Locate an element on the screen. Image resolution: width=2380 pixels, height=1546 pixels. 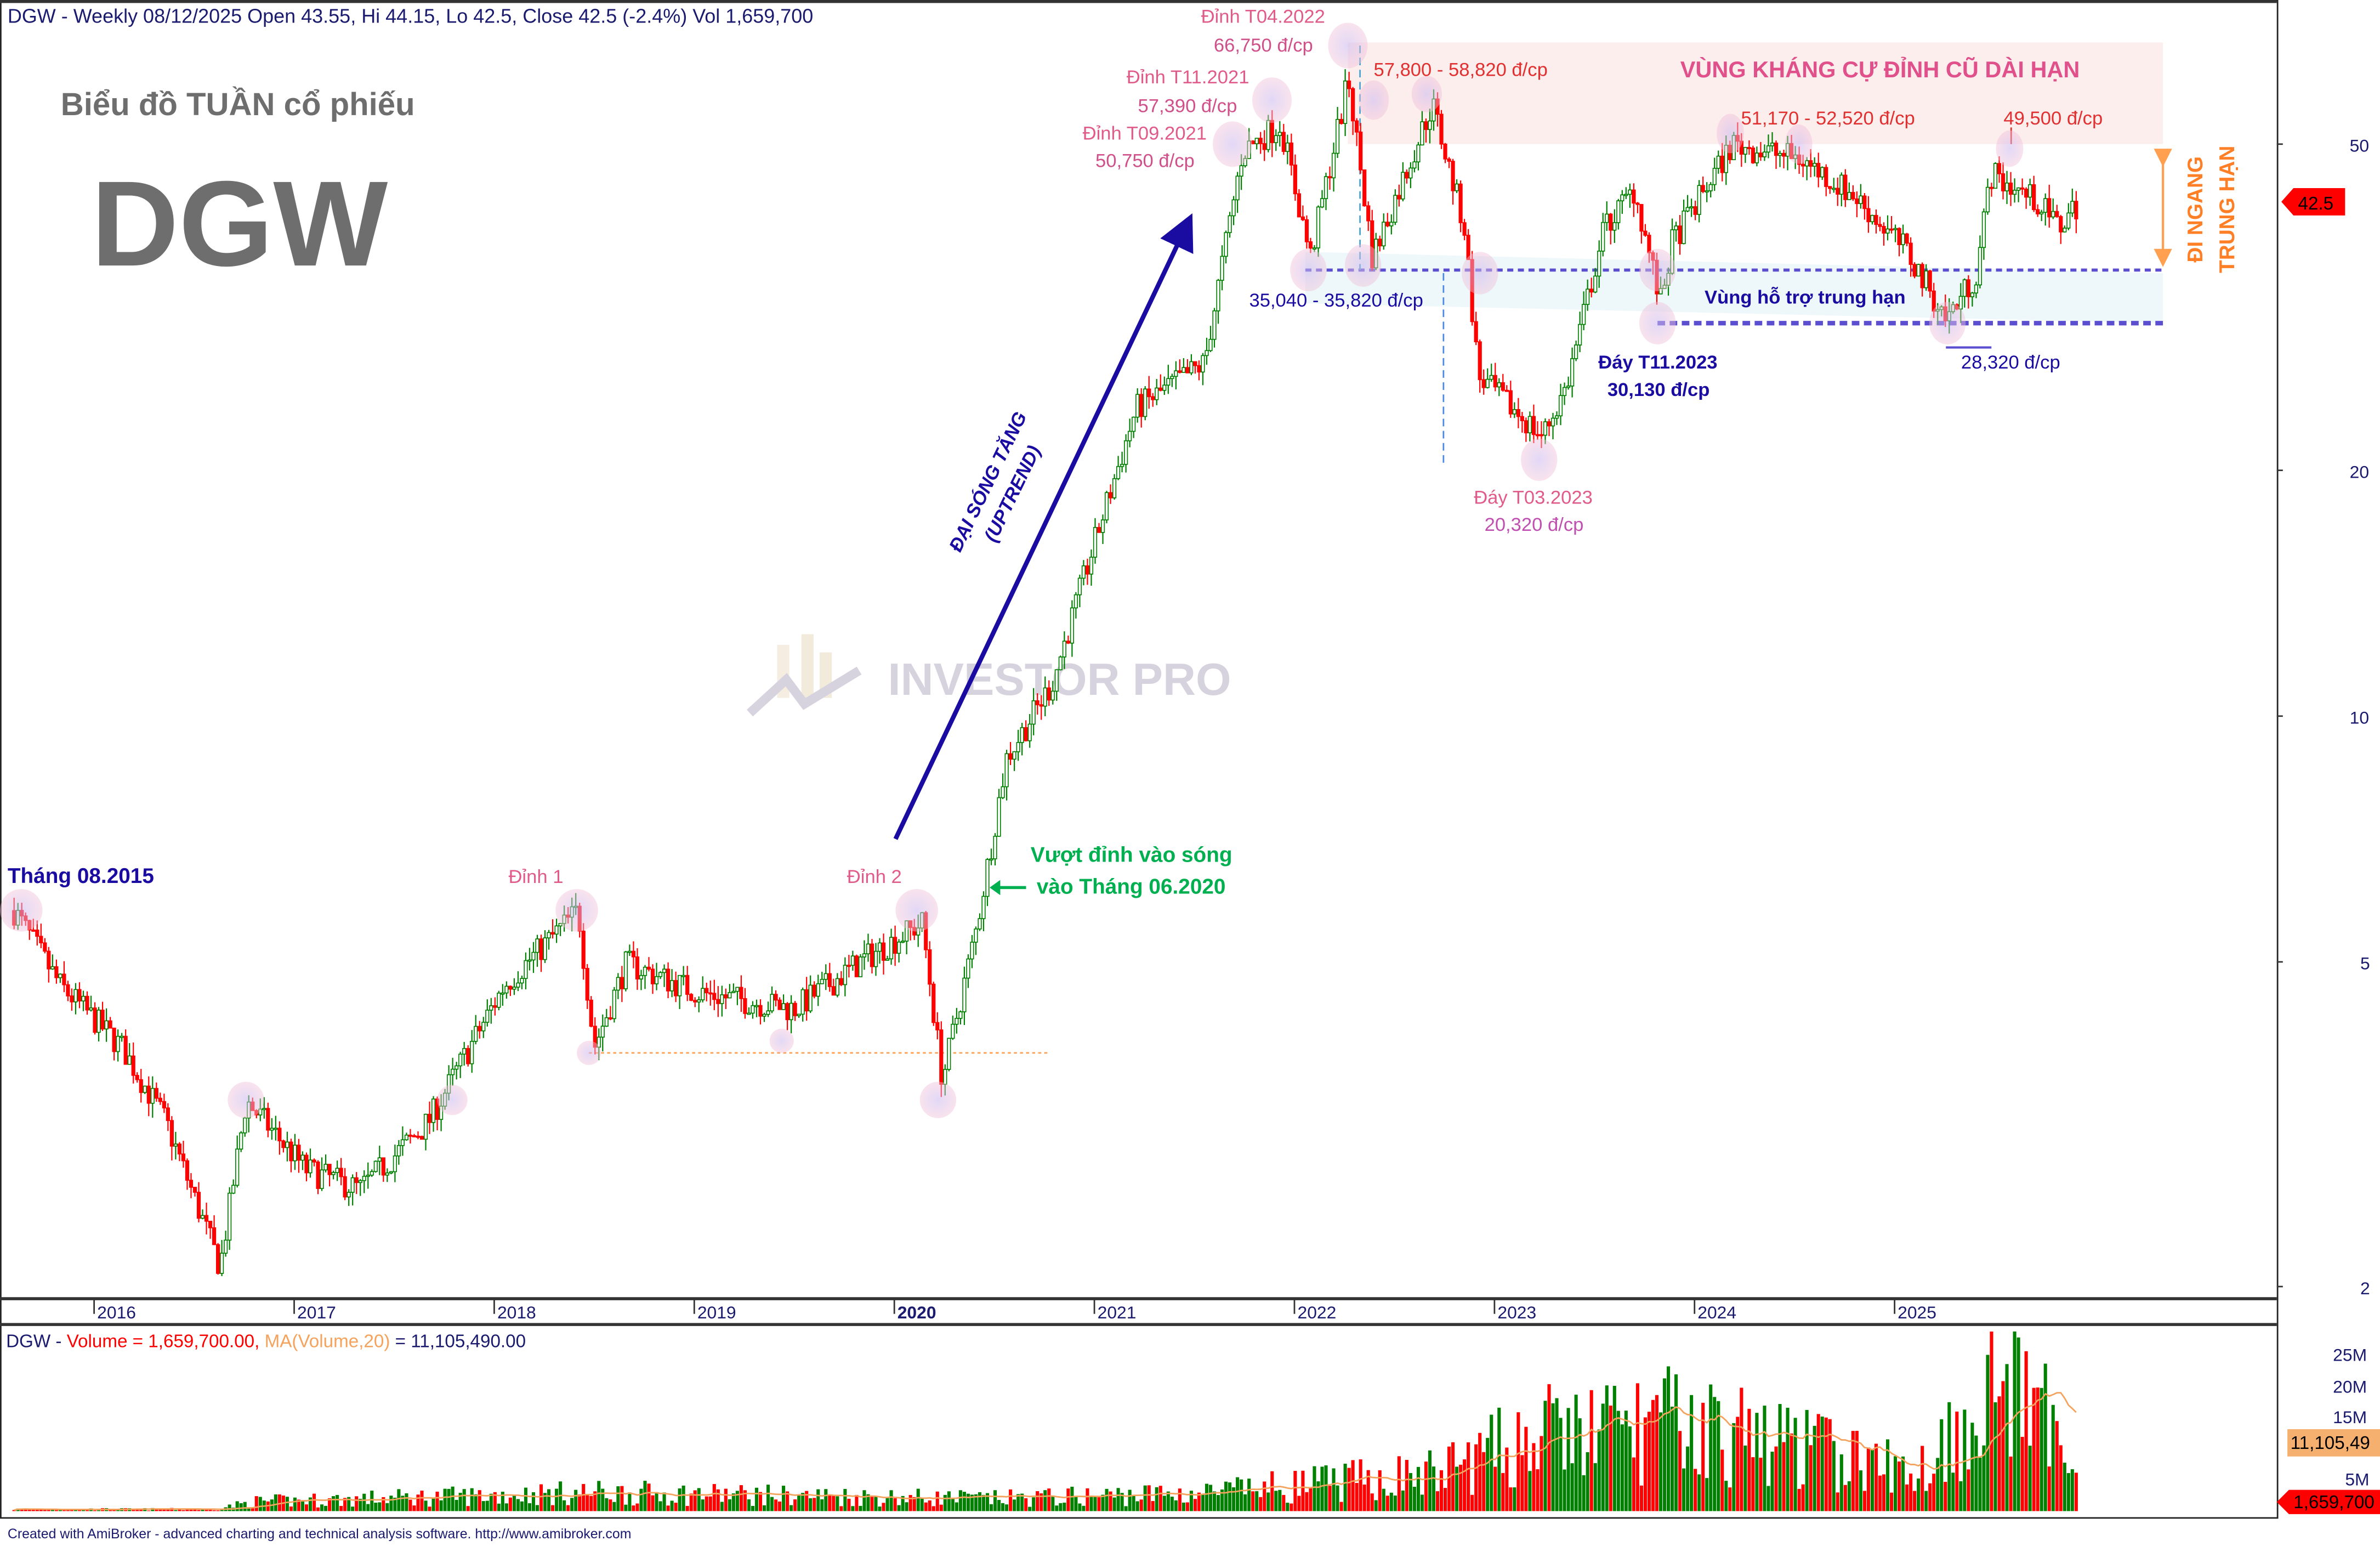
highlight-circle is located at coordinates (589, 1053).